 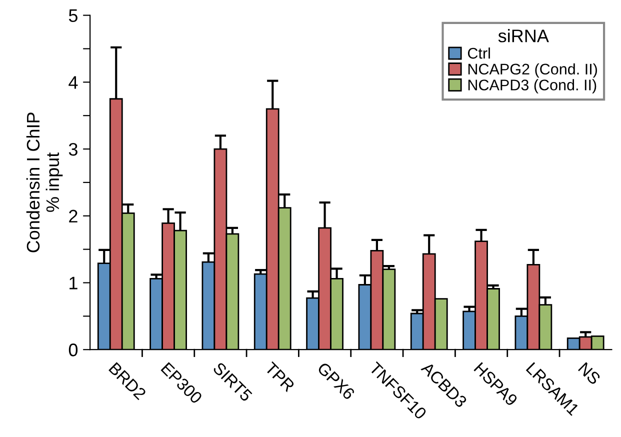 What do you see at coordinates (532, 86) in the screenshot?
I see `legend-label: NCAPD3 (Cond. II)` at bounding box center [532, 86].